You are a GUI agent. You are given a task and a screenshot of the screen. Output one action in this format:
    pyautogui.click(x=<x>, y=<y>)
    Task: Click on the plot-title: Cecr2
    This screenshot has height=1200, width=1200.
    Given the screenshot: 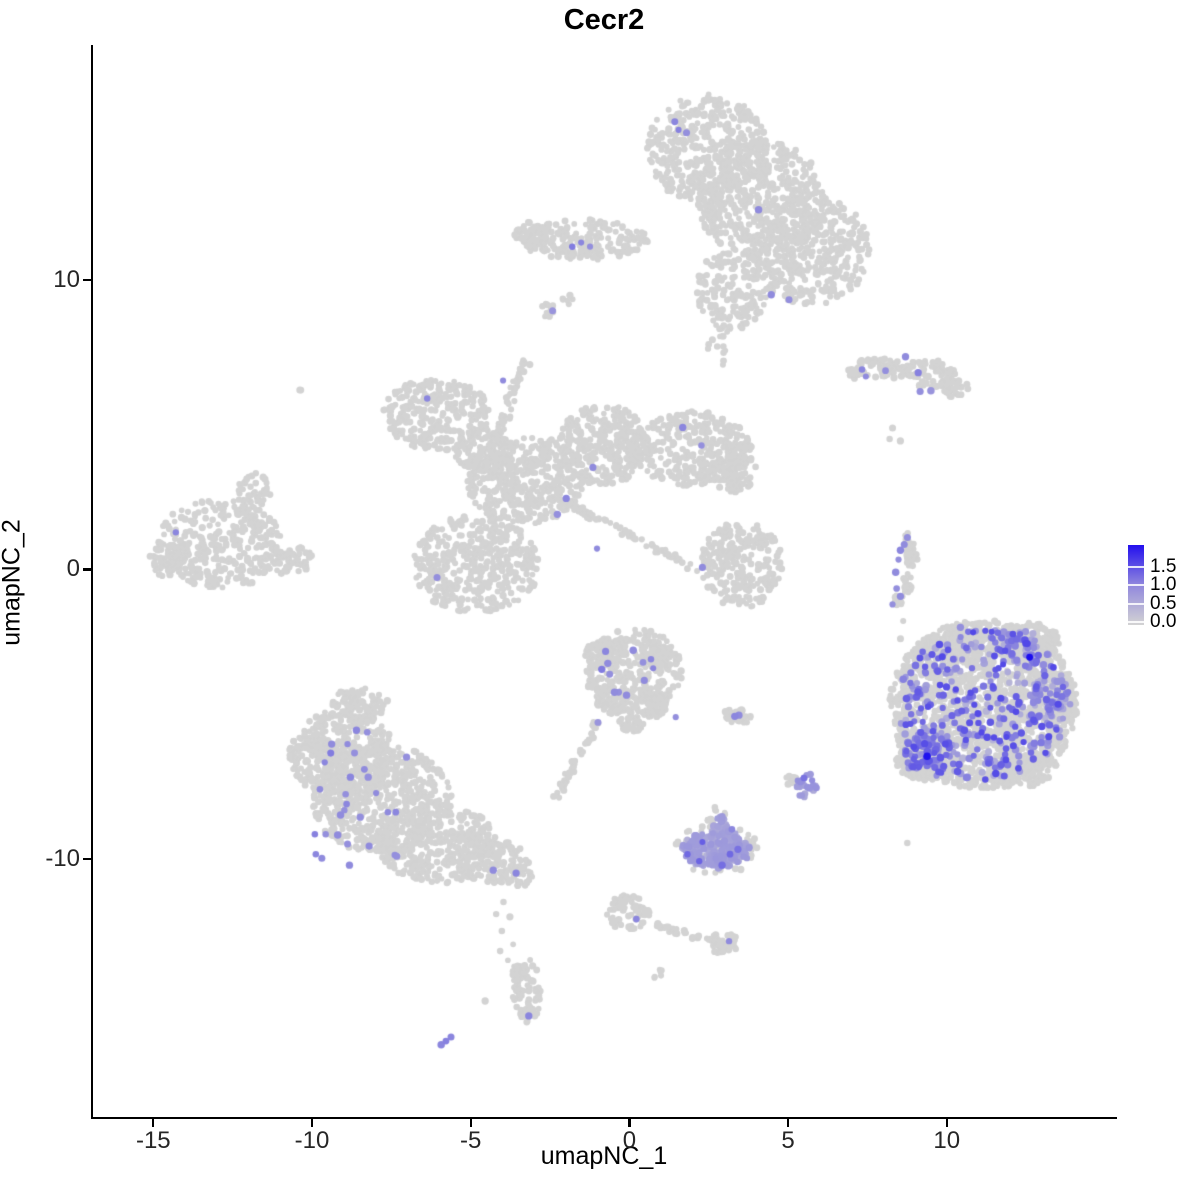 What is the action you would take?
    pyautogui.click(x=604, y=20)
    